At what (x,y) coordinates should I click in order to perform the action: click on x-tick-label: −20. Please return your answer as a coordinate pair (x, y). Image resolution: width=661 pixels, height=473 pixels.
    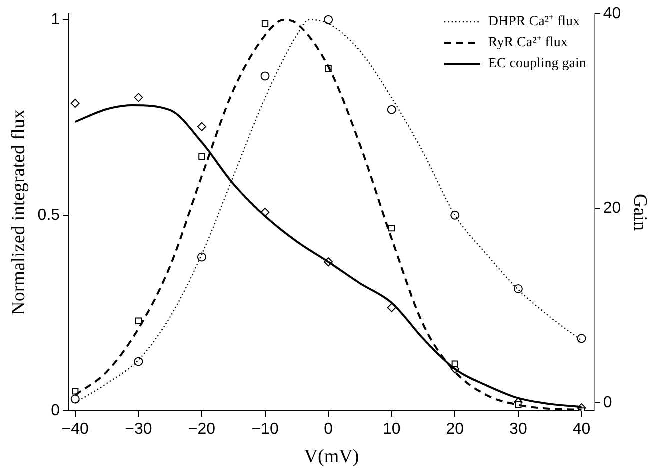
    Looking at the image, I should click on (202, 429).